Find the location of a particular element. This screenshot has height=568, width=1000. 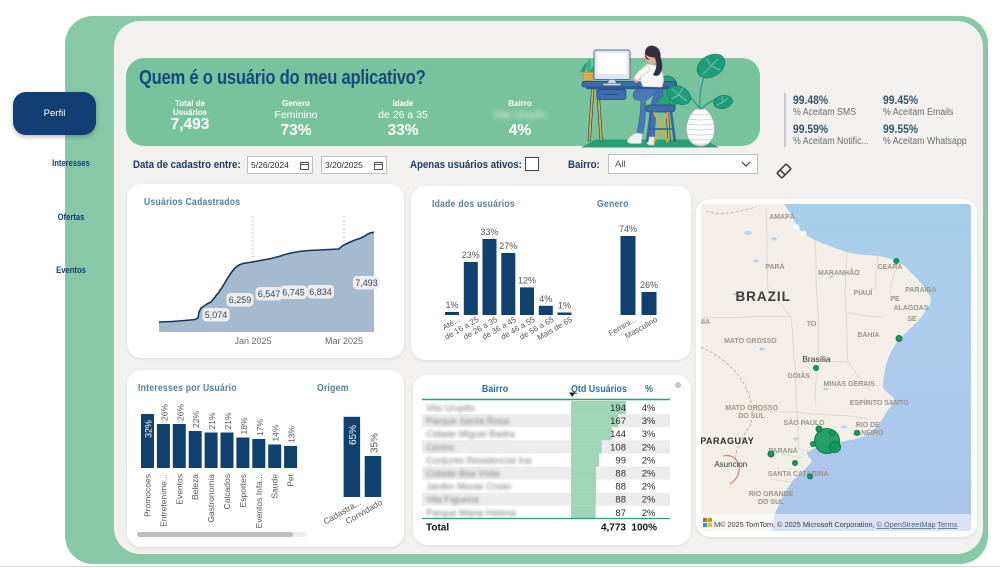

svg-text: Mar 2025 is located at coordinates (344, 341).